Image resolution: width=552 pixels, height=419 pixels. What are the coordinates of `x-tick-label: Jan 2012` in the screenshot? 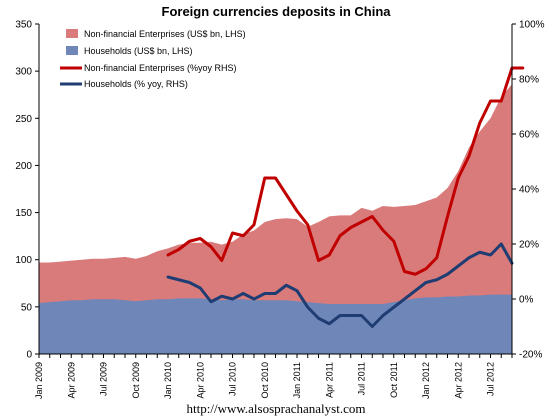 It's located at (426, 380).